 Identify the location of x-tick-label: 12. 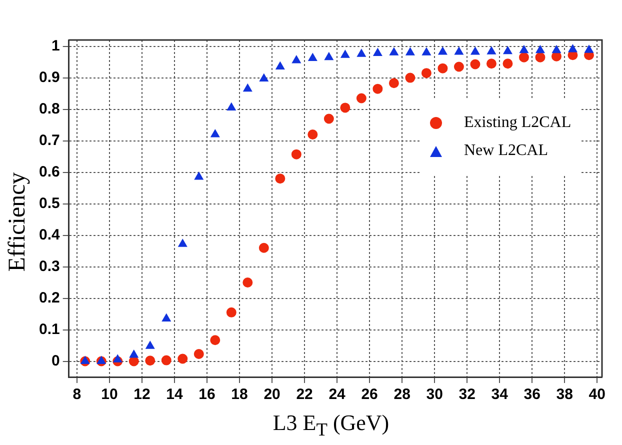
(142, 395).